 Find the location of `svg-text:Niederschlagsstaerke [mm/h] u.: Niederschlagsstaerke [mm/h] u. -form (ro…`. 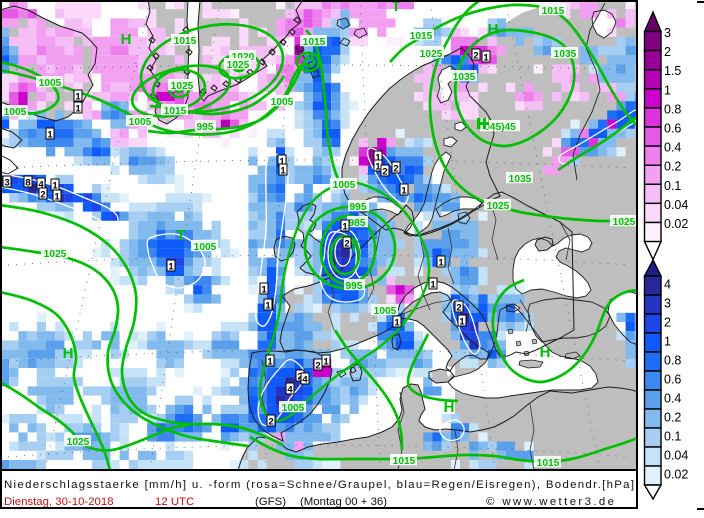

svg-text:Niederschlagsstaerke [mm/h] u.: Niederschlagsstaerke [mm/h] u. -form (ro… is located at coordinates (319, 485).